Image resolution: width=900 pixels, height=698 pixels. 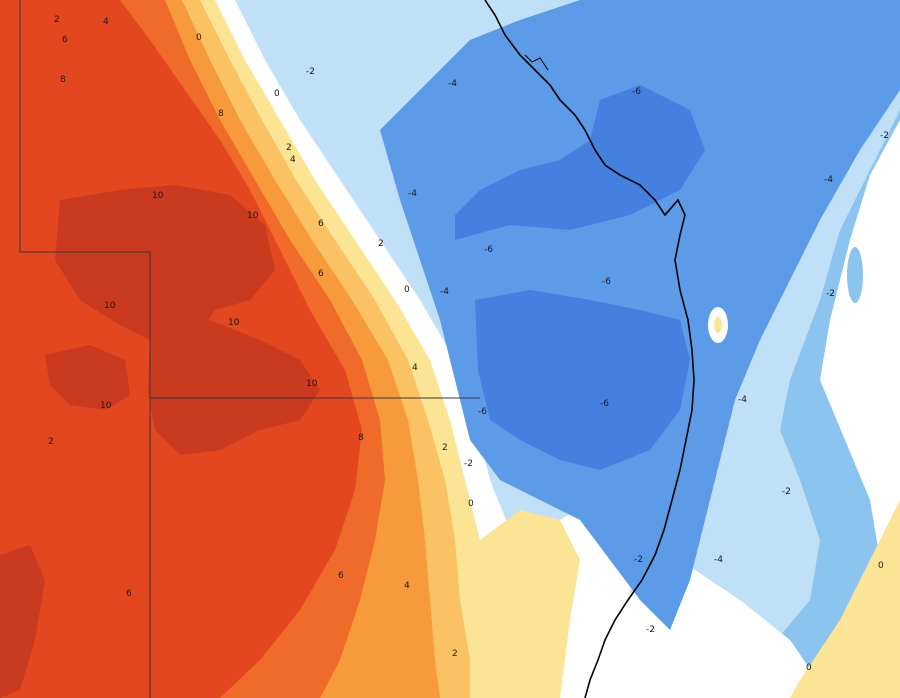 I want to click on island-cell-east-core, so click(x=718, y=325).